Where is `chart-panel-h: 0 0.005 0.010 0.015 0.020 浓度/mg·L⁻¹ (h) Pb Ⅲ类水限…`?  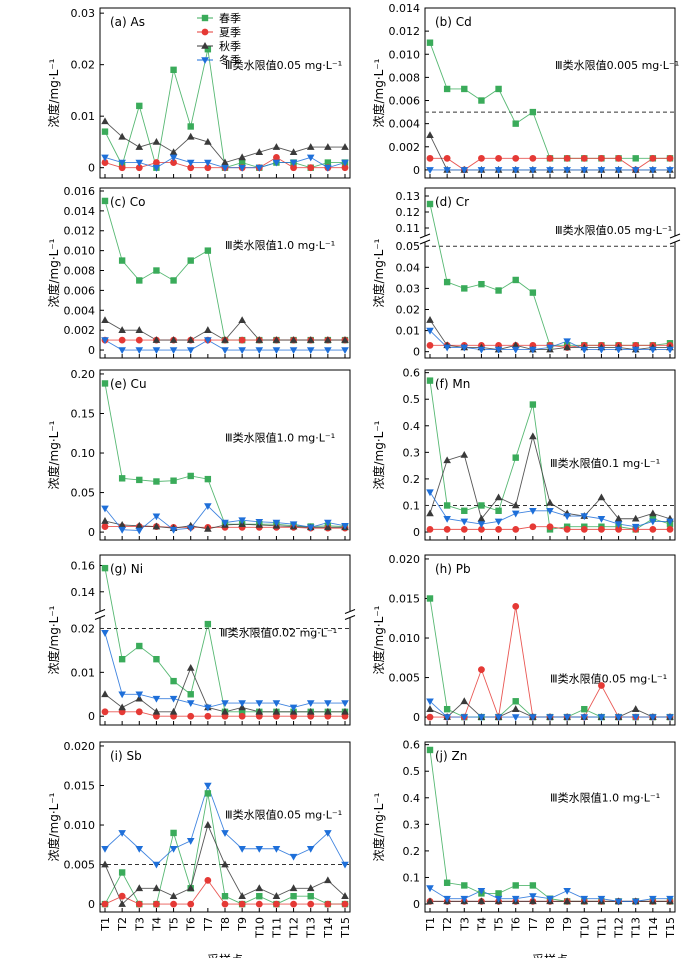 chart-panel-h: 0 0.005 0.010 0.015 0.020 浓度/mg·L⁻¹ (h) Pb Ⅲ类水限… is located at coordinates (523, 639).